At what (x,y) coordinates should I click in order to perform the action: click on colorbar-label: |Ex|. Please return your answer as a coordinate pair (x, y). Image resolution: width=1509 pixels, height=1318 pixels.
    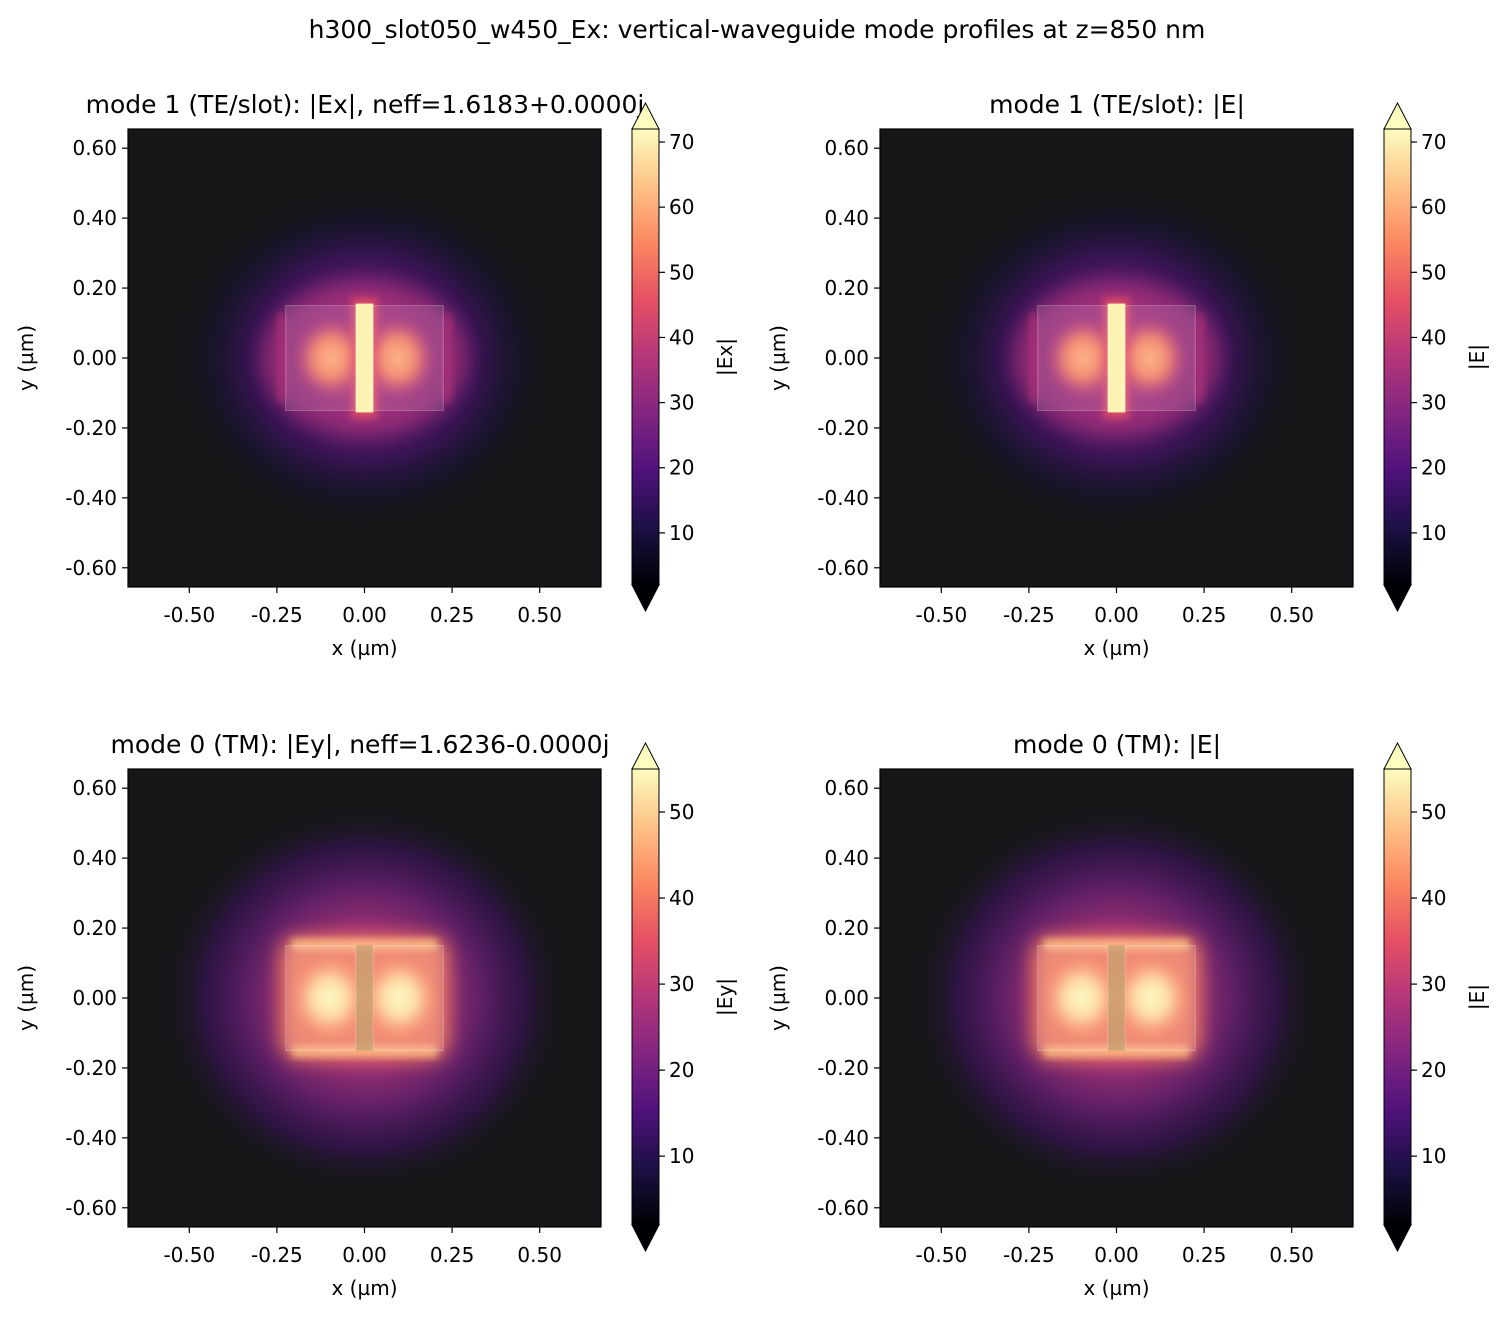
    Looking at the image, I should click on (725, 357).